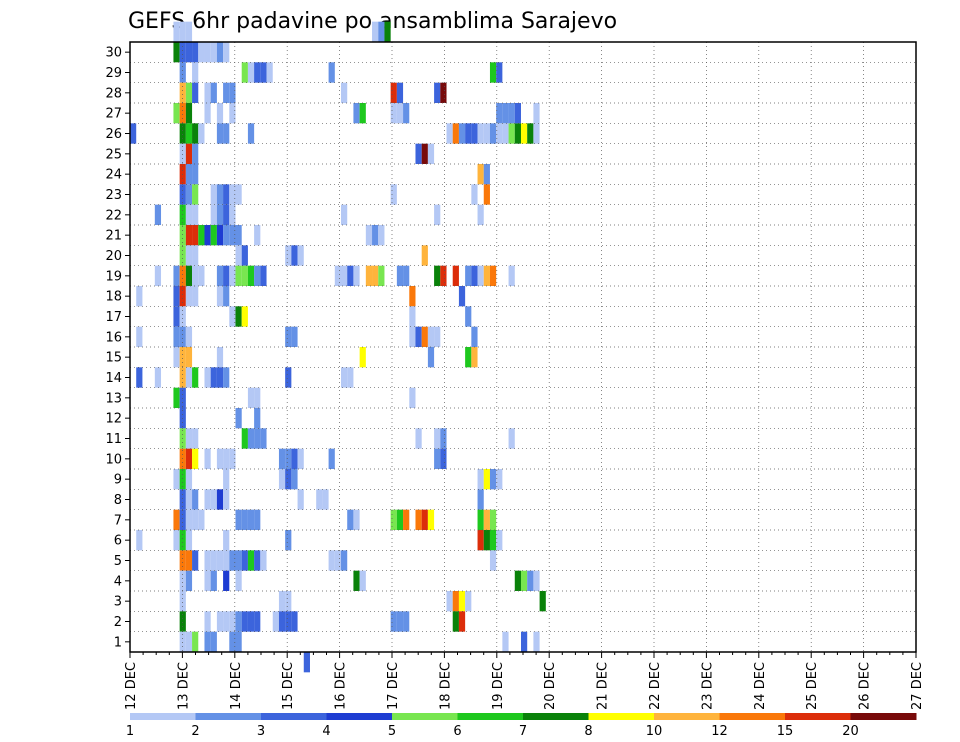  Describe the element at coordinates (113, 93) in the screenshot. I see `y-tick-label: 28` at that location.